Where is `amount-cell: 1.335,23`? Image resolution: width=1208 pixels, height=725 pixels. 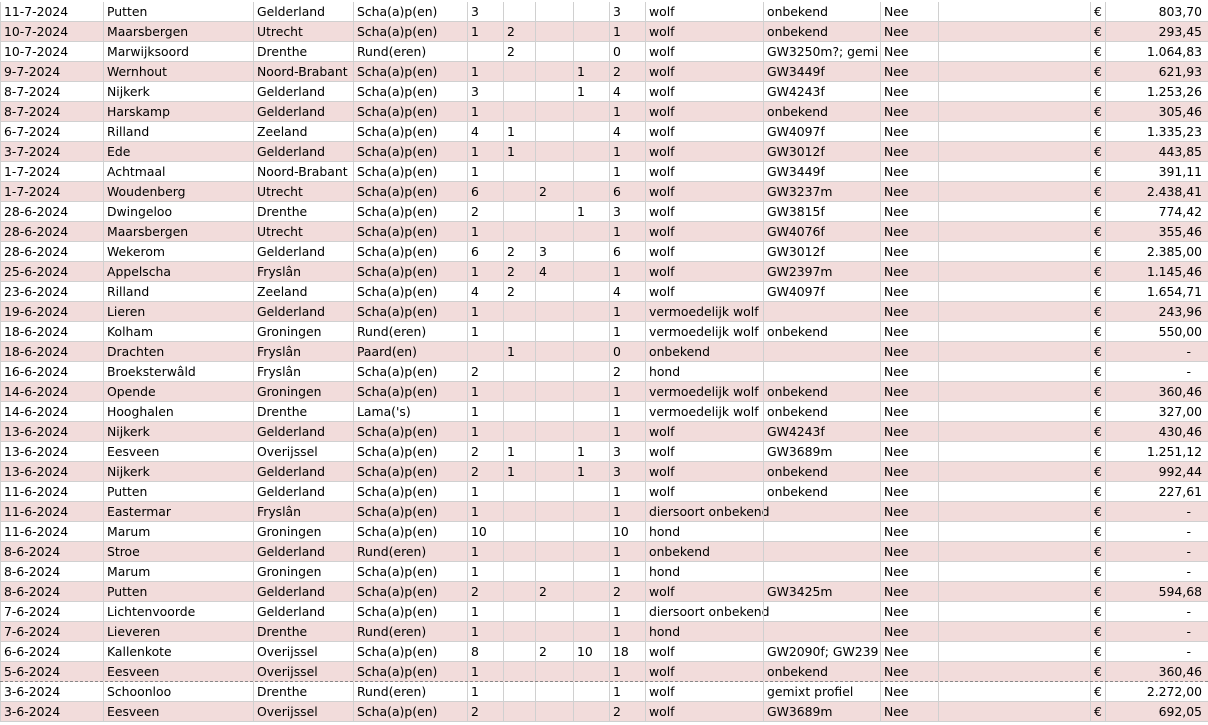 amount-cell: 1.335,23 is located at coordinates (1155, 131).